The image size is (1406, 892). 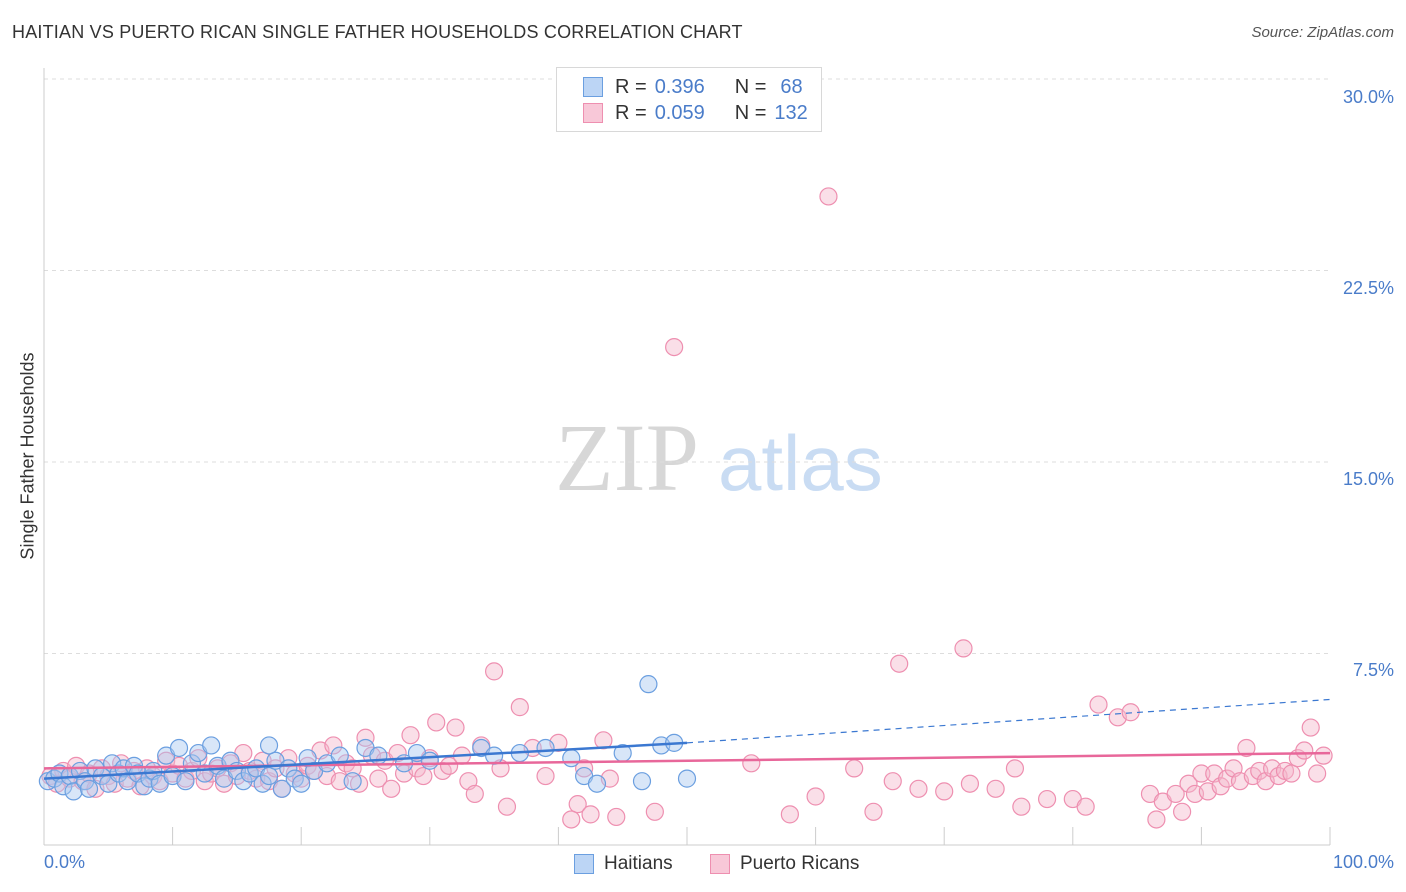 I want to click on legend-row-puerto-ricans: R = 0.059 N = 132, so click(x=695, y=113).